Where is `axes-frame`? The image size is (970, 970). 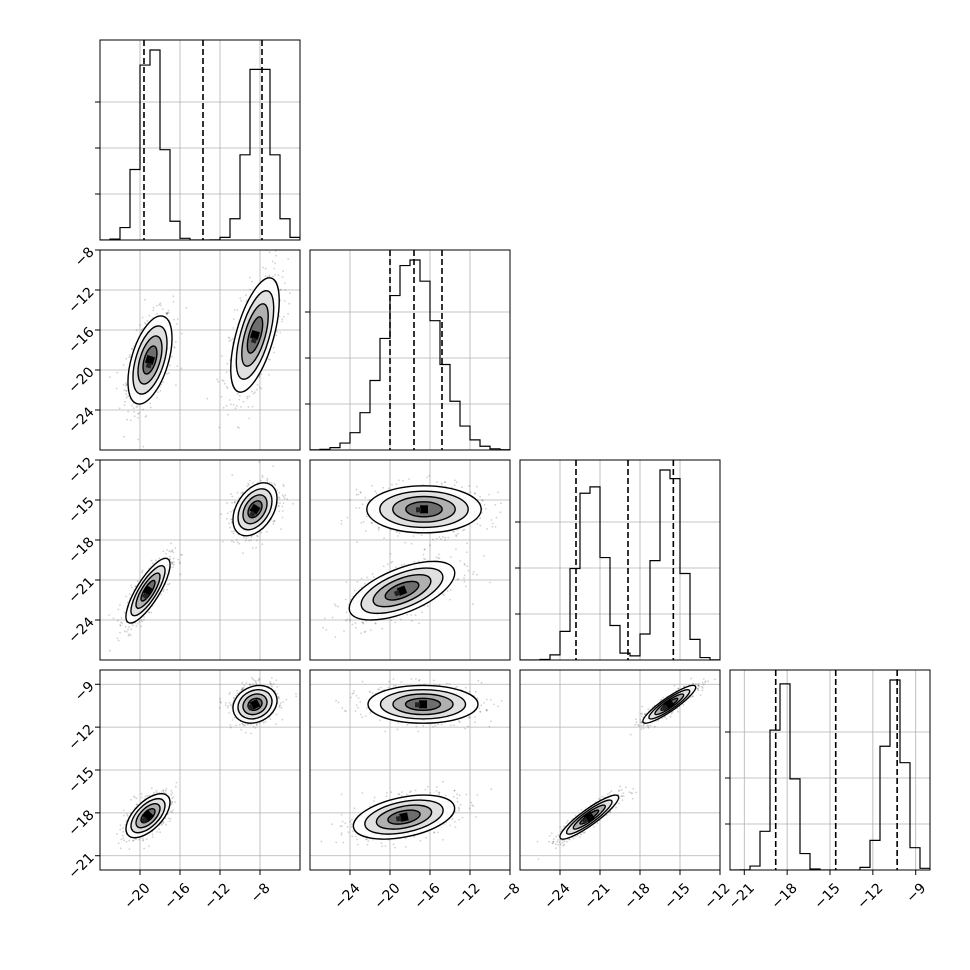 axes-frame is located at coordinates (200, 140).